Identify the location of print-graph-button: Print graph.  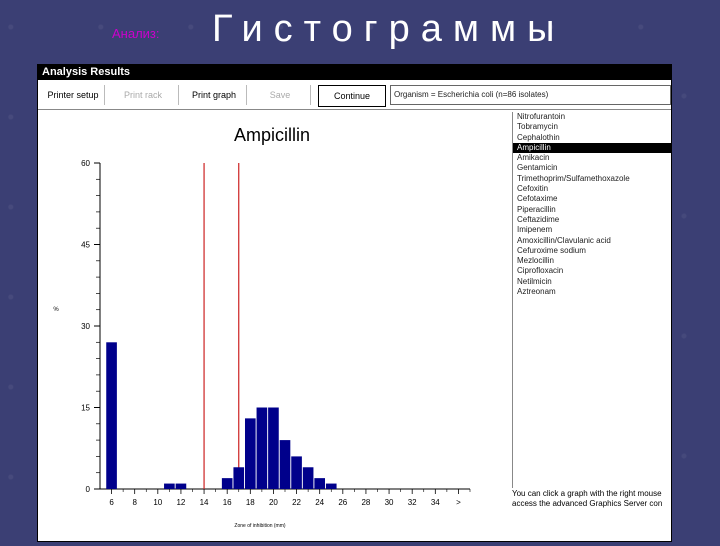
(214, 95).